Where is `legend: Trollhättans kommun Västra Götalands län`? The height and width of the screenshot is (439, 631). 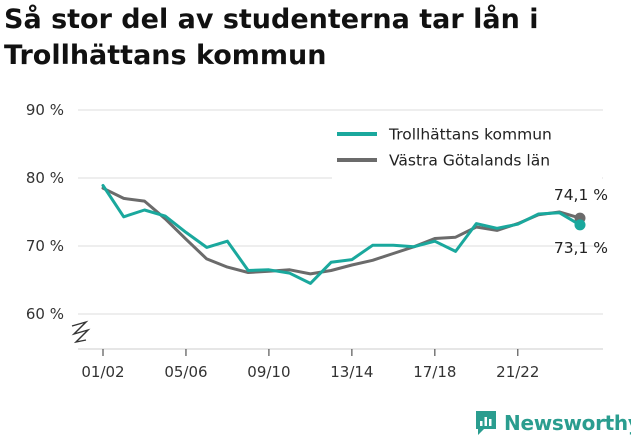 legend: Trollhättans kommun Västra Götalands län is located at coordinates (467, 149).